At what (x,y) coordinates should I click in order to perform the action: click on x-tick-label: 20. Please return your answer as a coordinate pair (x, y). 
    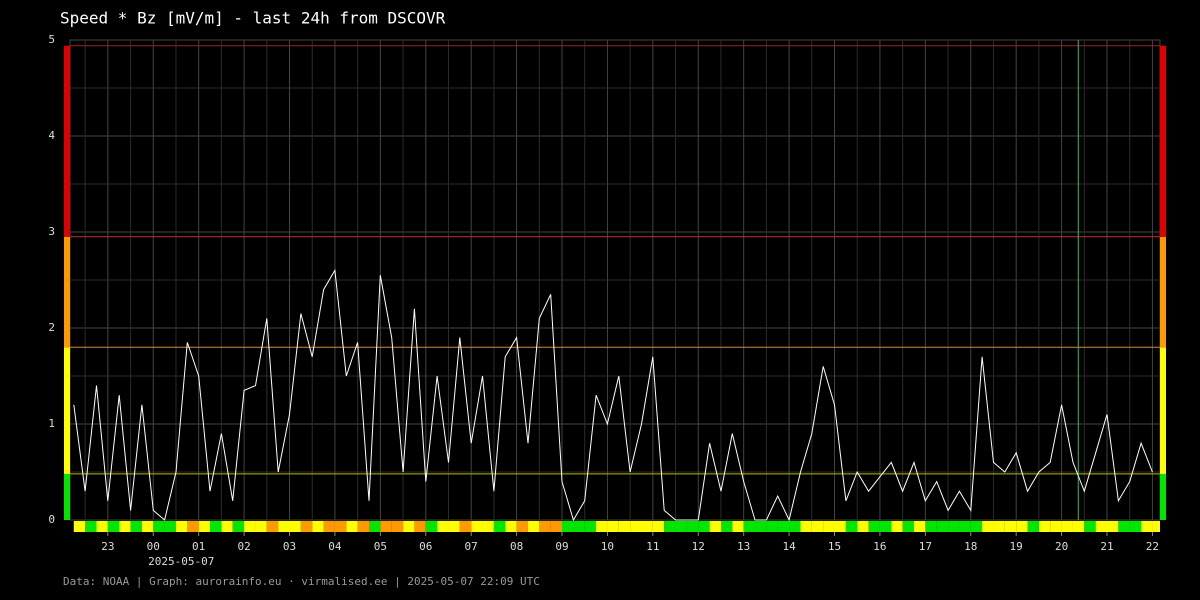
    Looking at the image, I should click on (1061, 546).